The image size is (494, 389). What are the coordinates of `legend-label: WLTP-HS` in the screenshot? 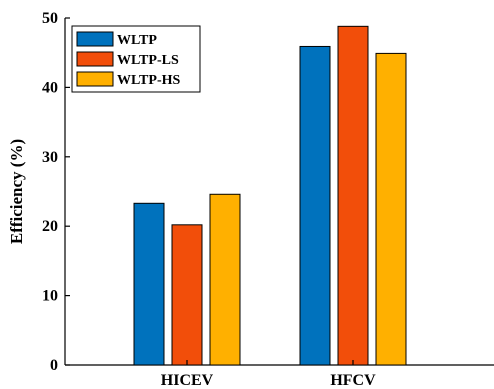 It's located at (148, 80).